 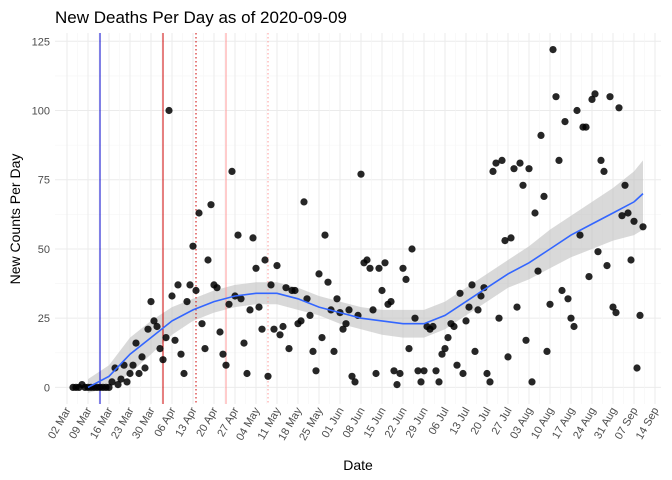 I want to click on x-axis-title: Date, so click(x=358, y=465).